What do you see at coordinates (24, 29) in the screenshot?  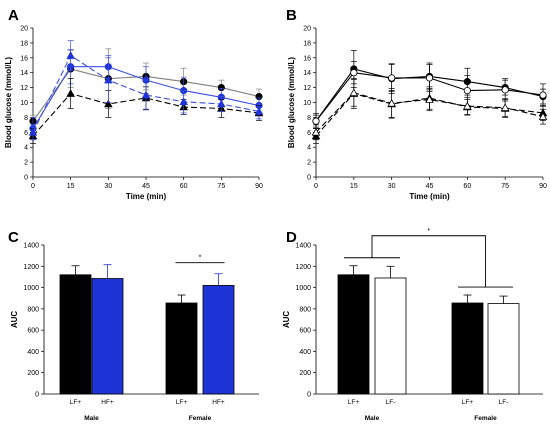 I see `panel-a-y-tick-label: 20` at bounding box center [24, 29].